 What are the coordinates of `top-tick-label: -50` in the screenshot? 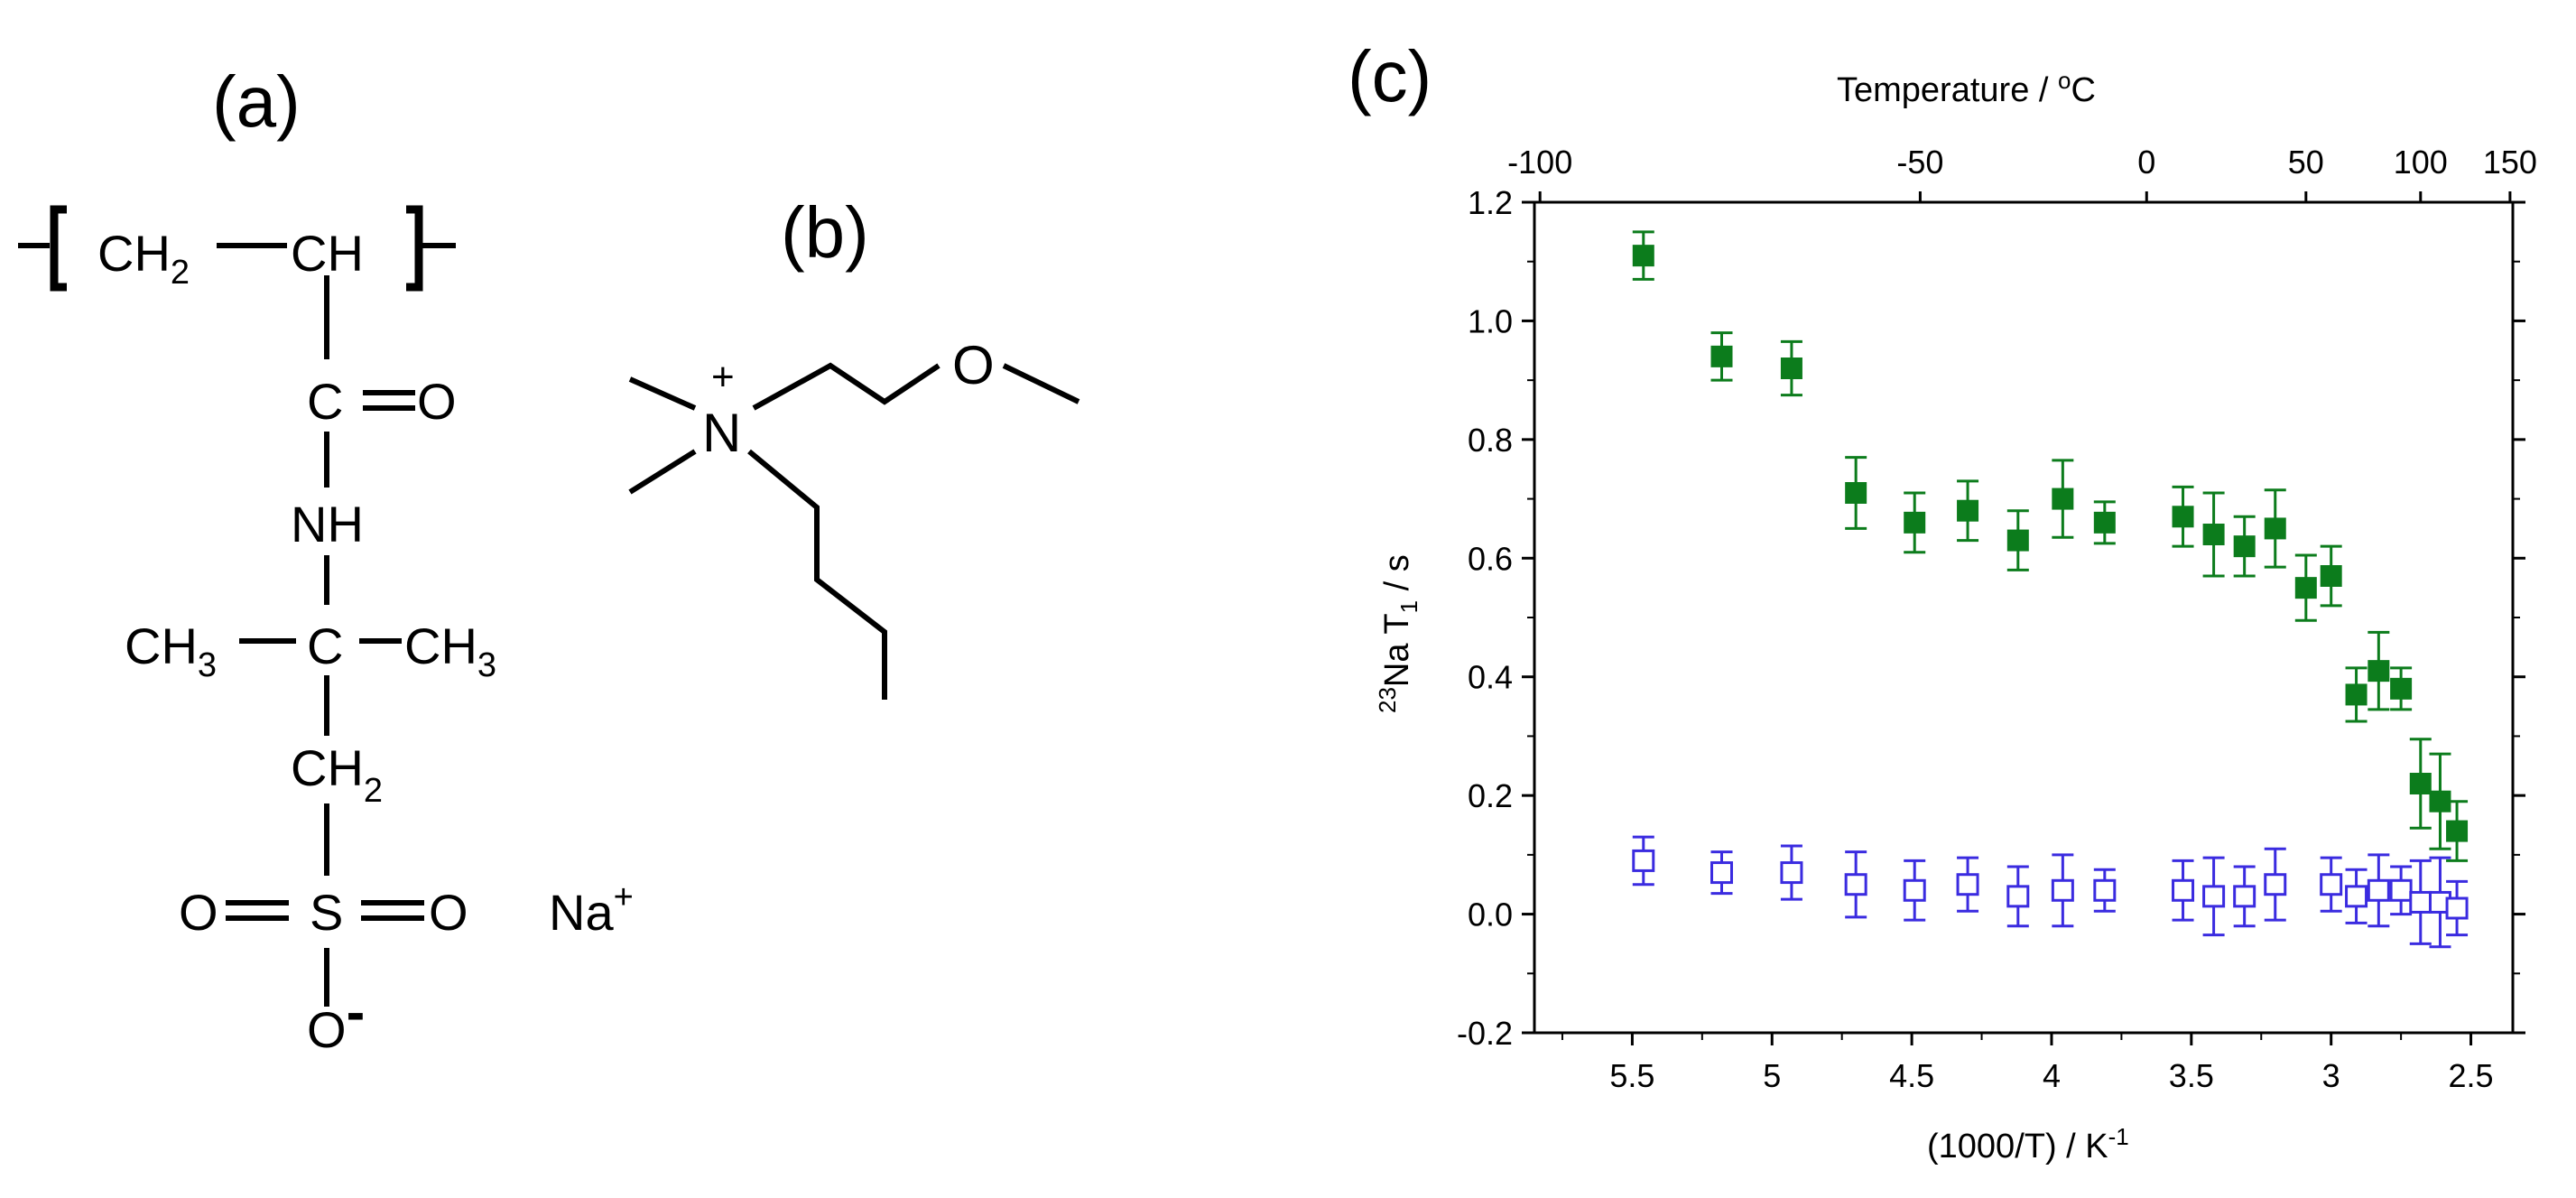 It's located at (1920, 162).